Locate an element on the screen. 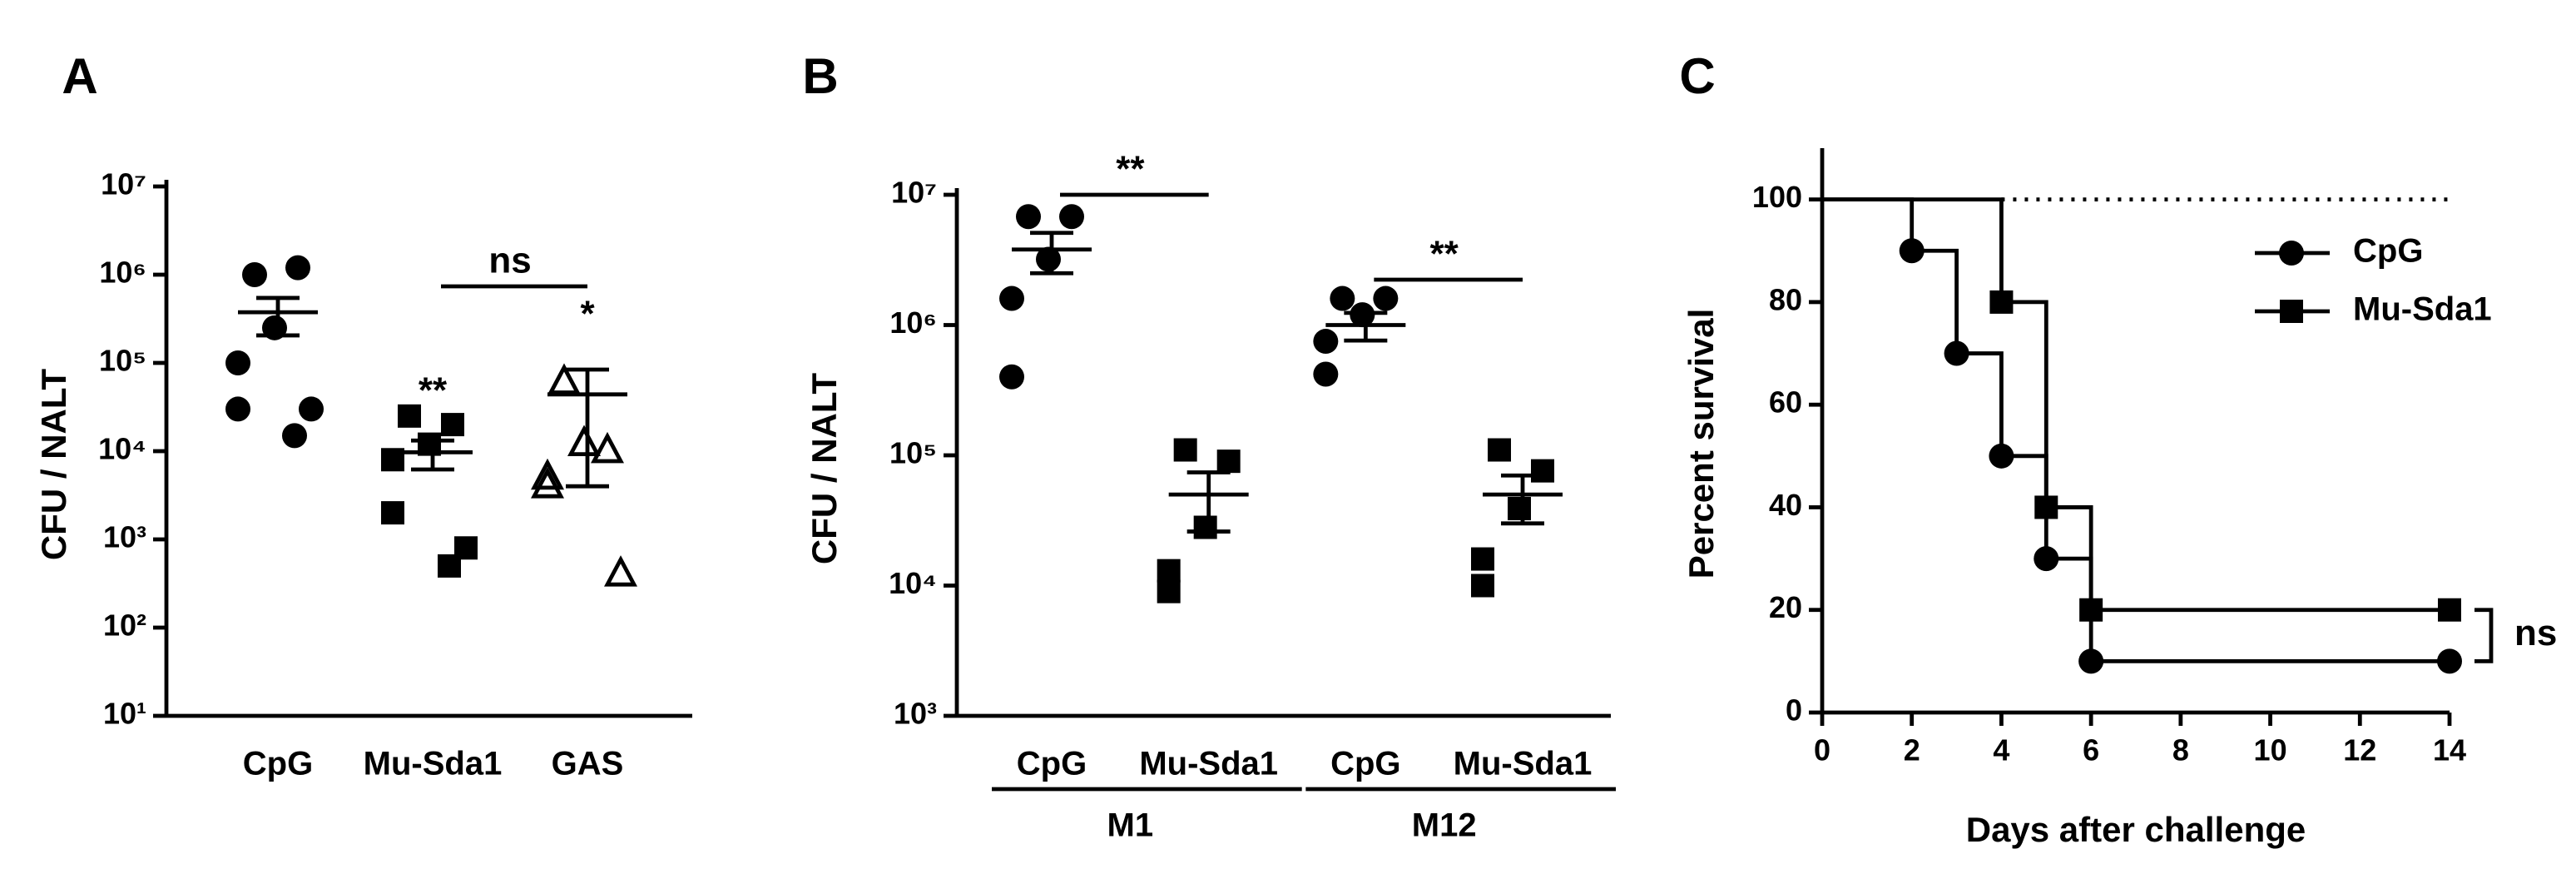  y-tick-label: 80 is located at coordinates (1786, 299).